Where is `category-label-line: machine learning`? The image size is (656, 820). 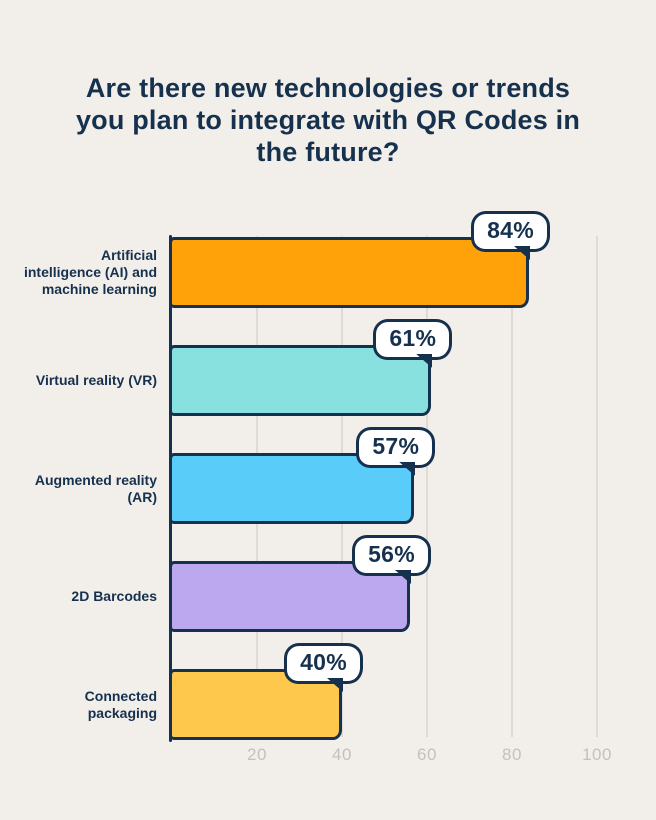 category-label-line: machine learning is located at coordinates (99, 289).